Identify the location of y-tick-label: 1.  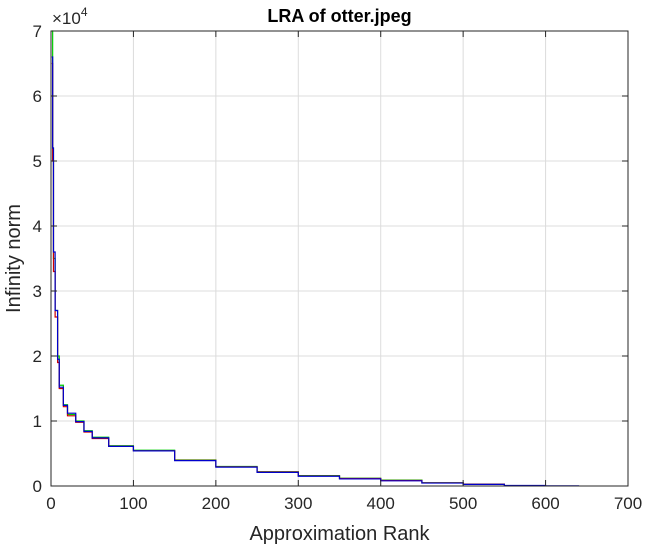
(37, 421).